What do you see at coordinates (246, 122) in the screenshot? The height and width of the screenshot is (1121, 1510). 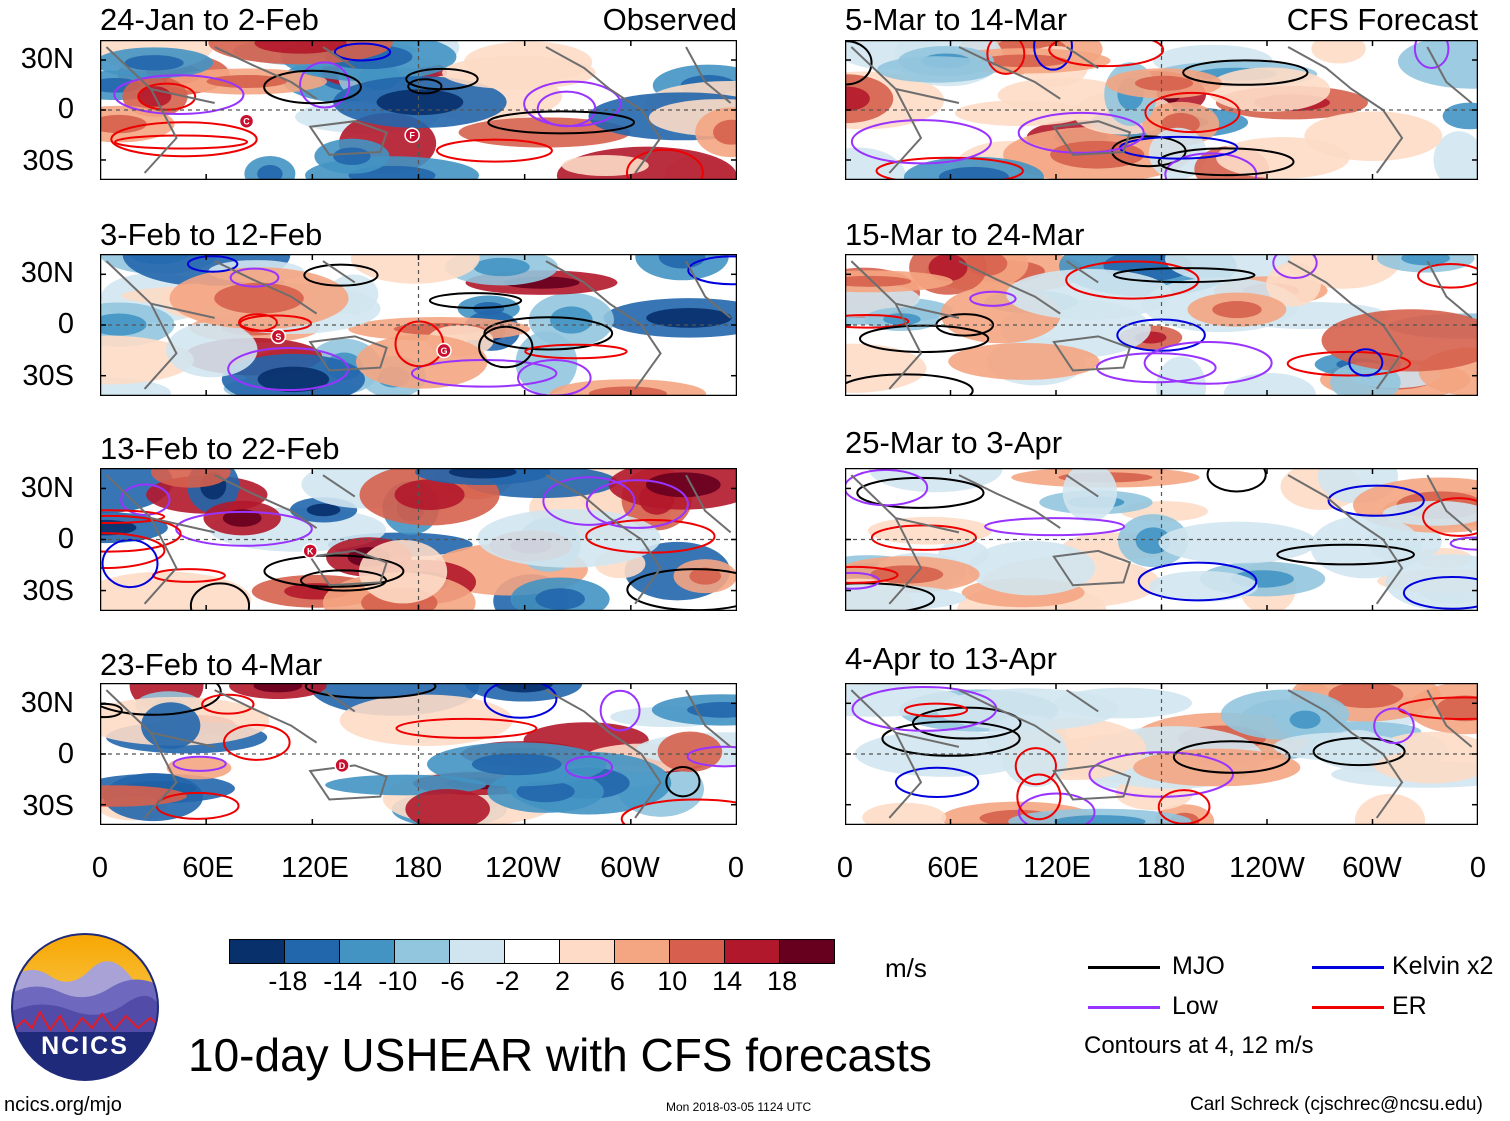 I see `storm-marker-letter: C` at bounding box center [246, 122].